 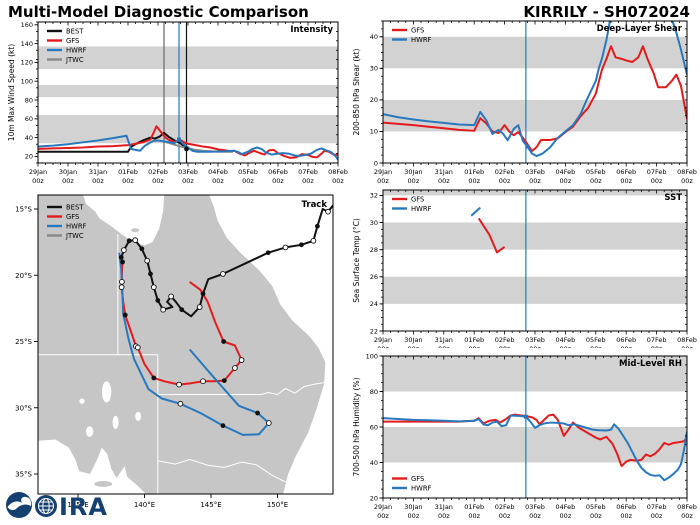 I want to click on svg-text: 10, so click(x=374, y=132).